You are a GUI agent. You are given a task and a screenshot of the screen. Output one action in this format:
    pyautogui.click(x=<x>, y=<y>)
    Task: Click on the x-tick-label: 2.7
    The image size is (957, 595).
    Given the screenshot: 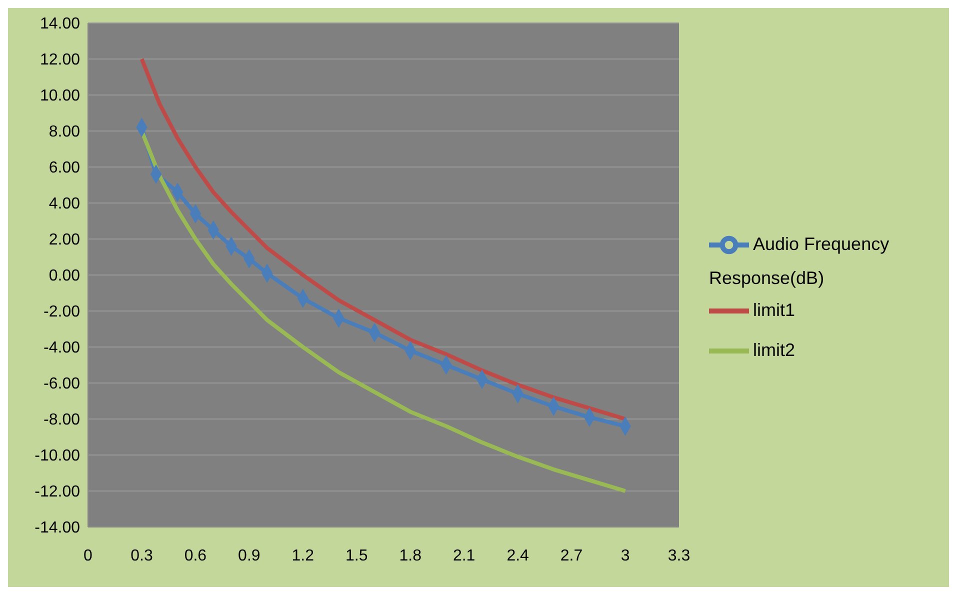 What is the action you would take?
    pyautogui.click(x=571, y=555)
    